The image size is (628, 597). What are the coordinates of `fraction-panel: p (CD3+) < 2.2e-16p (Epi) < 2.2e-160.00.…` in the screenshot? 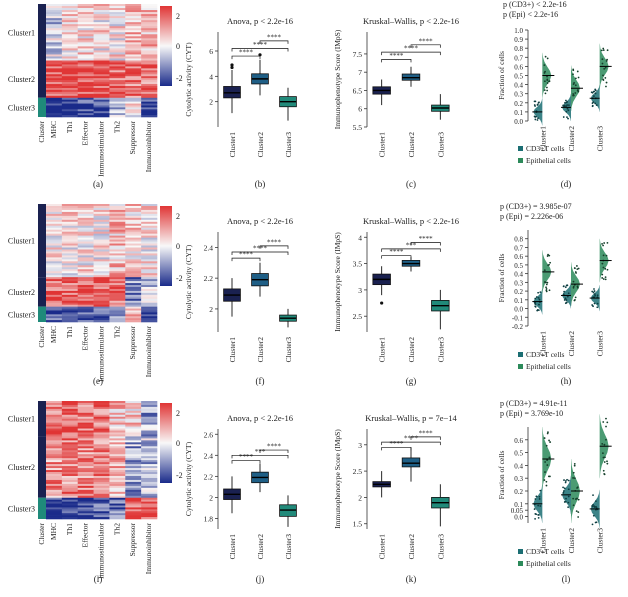 It's located at (554, 94).